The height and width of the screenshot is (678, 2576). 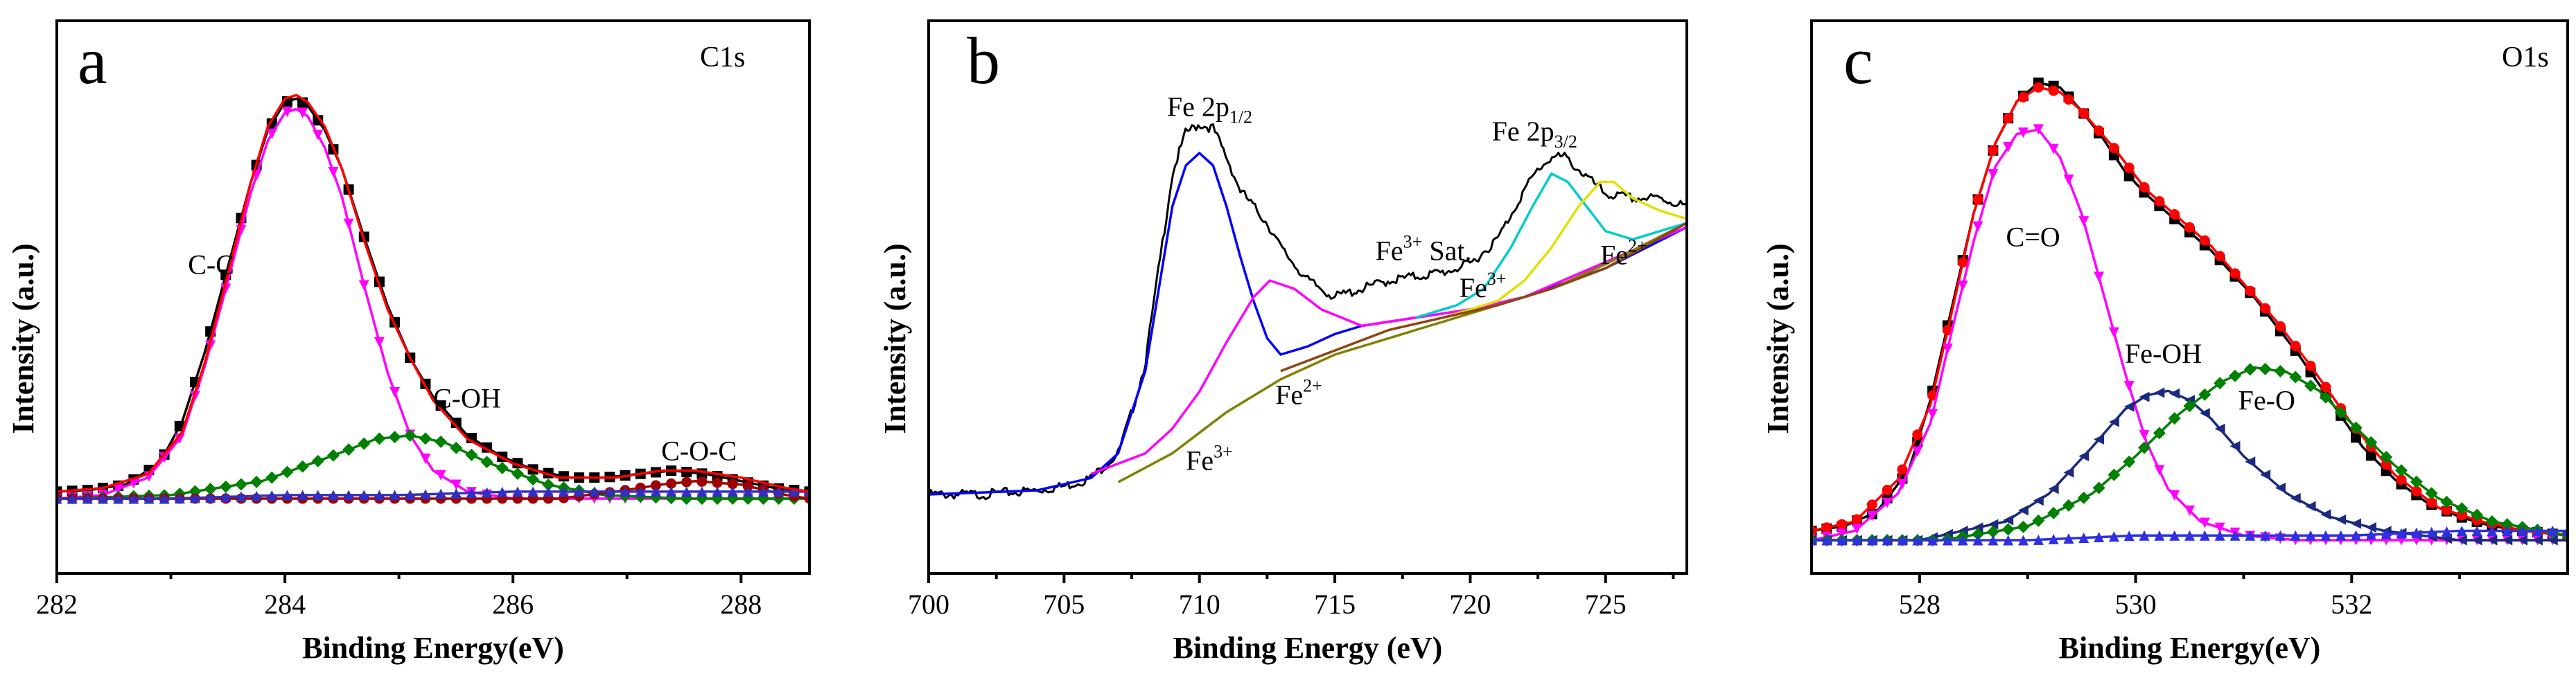 What do you see at coordinates (741, 604) in the screenshot?
I see `x-tick-label: 288` at bounding box center [741, 604].